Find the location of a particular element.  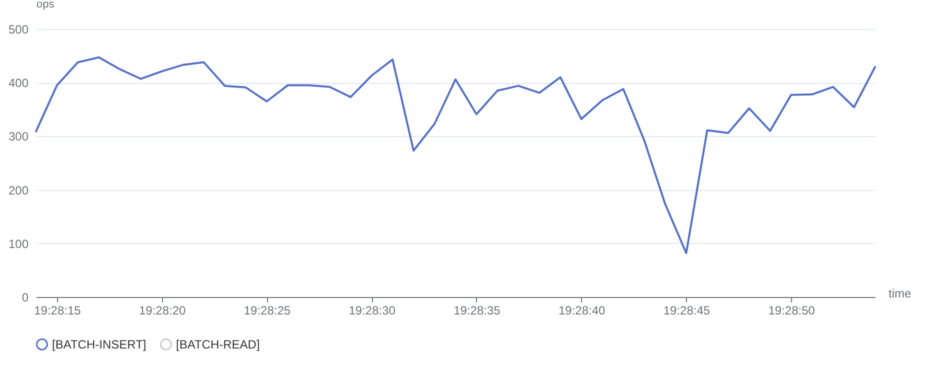

x-tick-label: 19:28:50 is located at coordinates (792, 311).